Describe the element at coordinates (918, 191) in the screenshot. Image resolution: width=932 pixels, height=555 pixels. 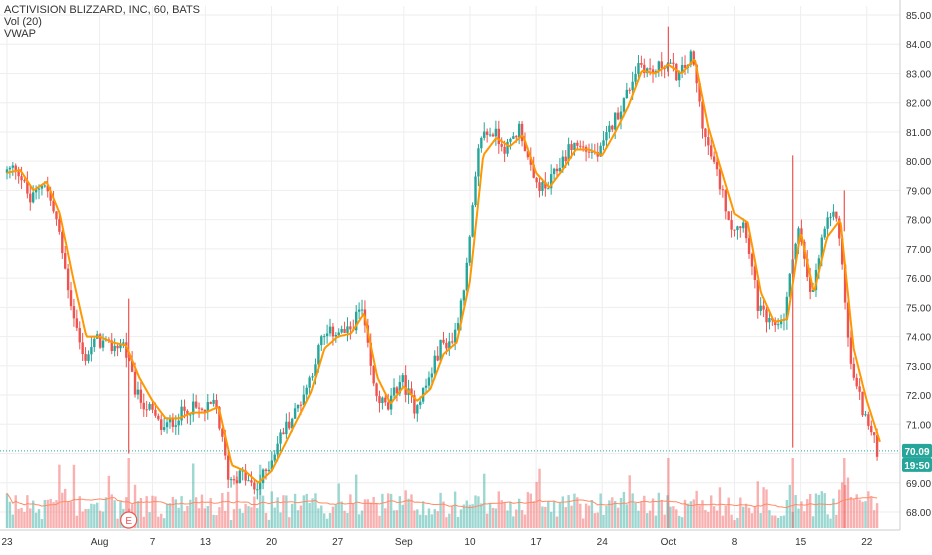
I see `y-tick-label: 79.00` at that location.